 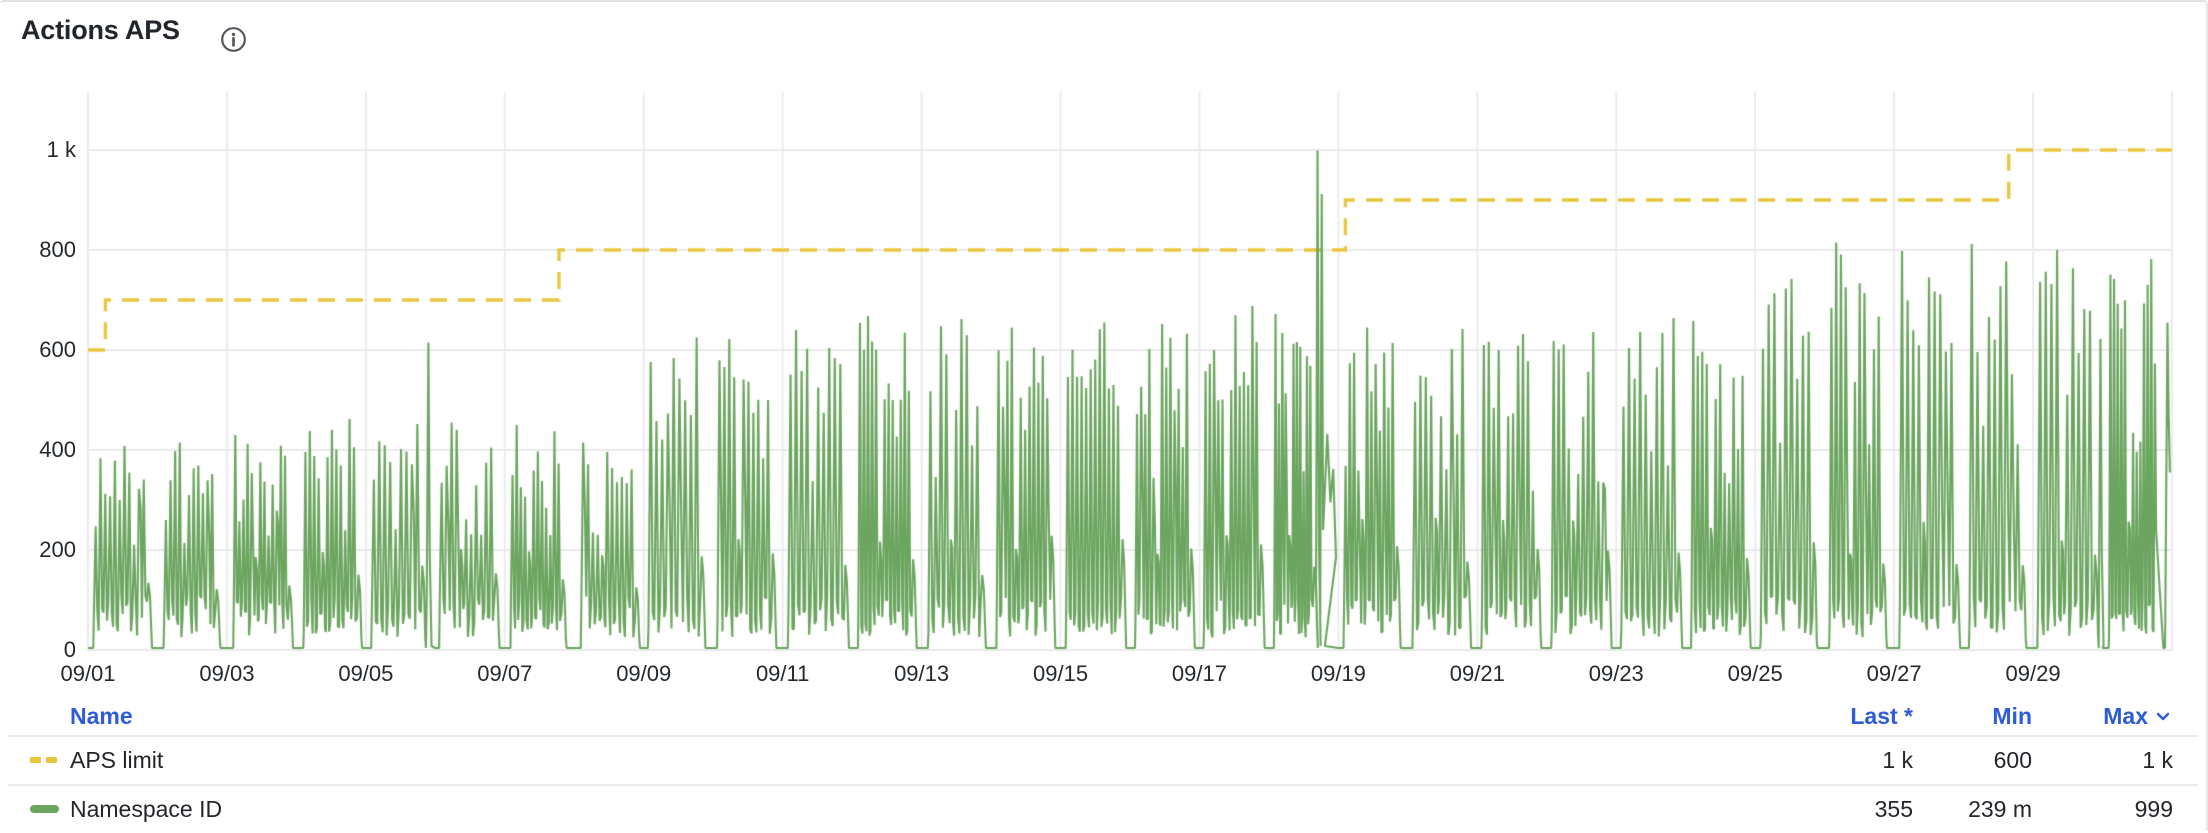 I want to click on legend-header-last-label: Last *, so click(x=1881, y=715).